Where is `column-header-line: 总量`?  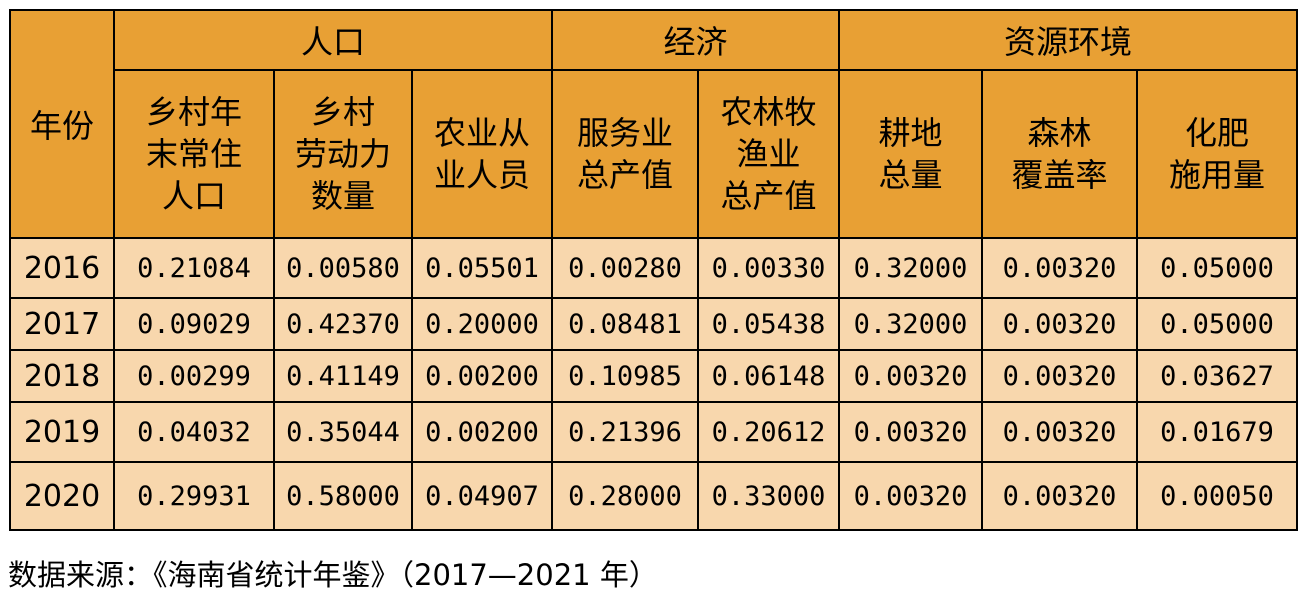
column-header-line: 总量 is located at coordinates (910, 175).